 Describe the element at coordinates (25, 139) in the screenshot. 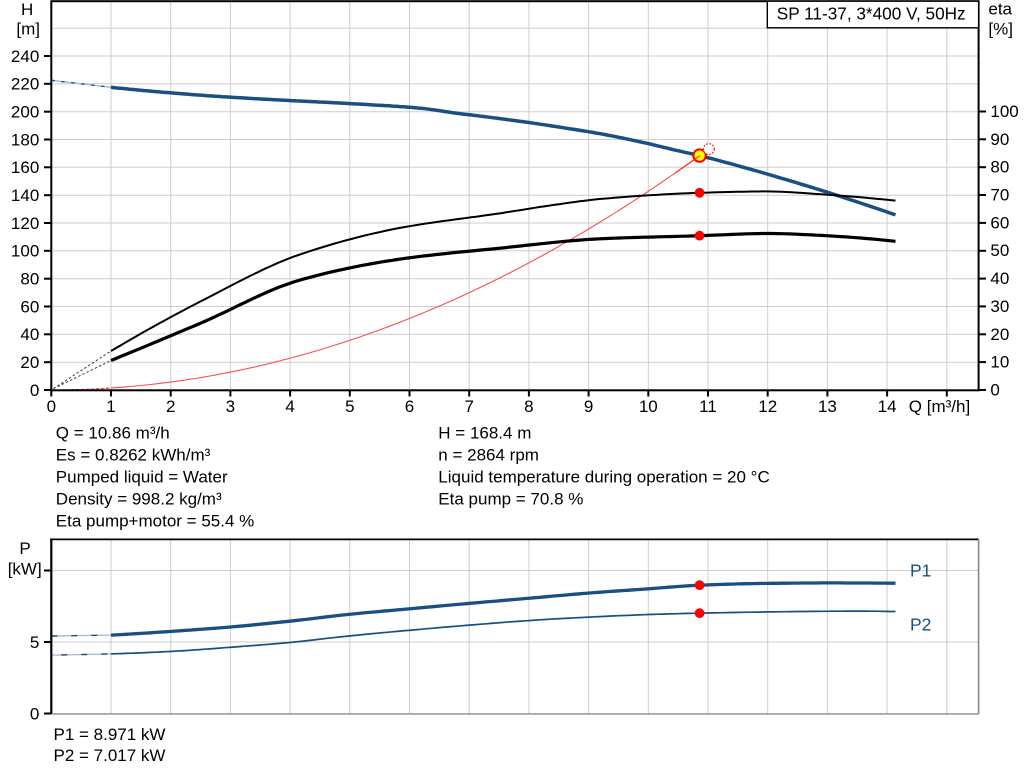

I see `svg-text: 180` at that location.